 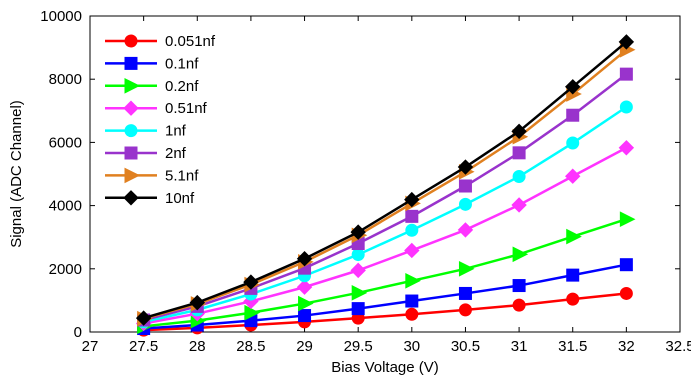 What do you see at coordinates (65, 142) in the screenshot?
I see `y-tick-label: 6000` at bounding box center [65, 142].